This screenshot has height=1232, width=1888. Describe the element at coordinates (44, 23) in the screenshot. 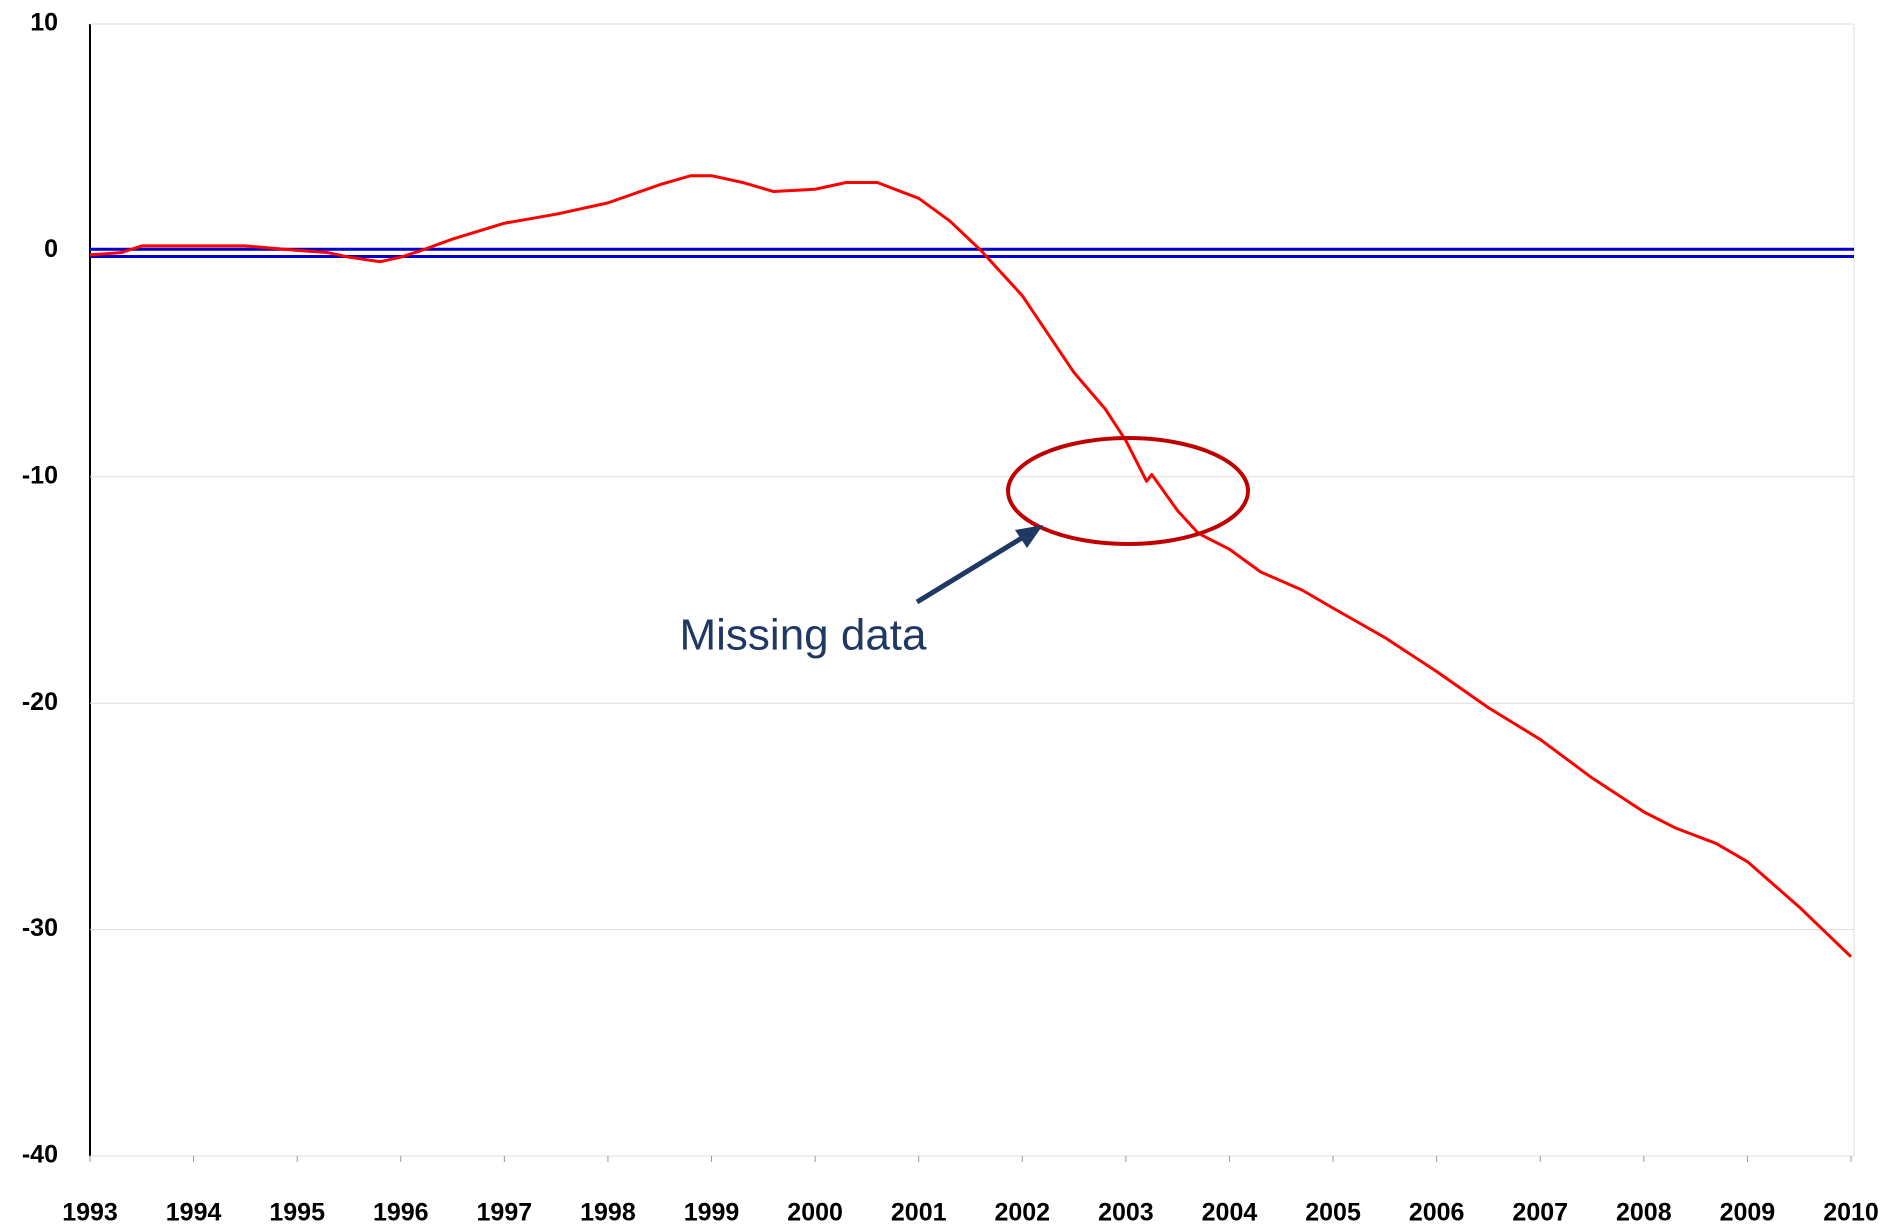

I see `y-tick-label: 10` at that location.